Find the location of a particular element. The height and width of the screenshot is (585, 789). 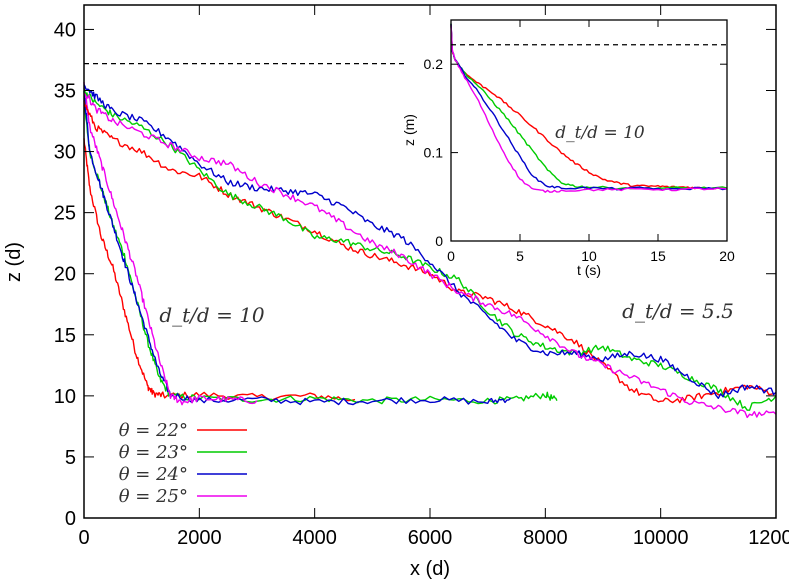

main-y-tick-label-2: 10 is located at coordinates (65, 397).